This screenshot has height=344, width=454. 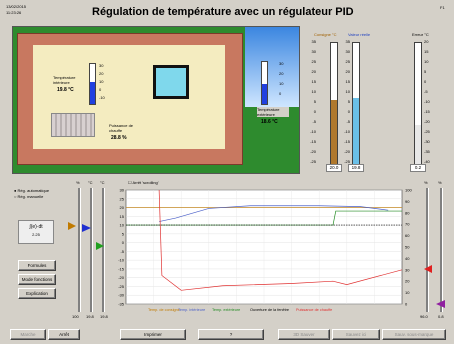 I want to click on y-tick-label: -15, so click(x=121, y=268).